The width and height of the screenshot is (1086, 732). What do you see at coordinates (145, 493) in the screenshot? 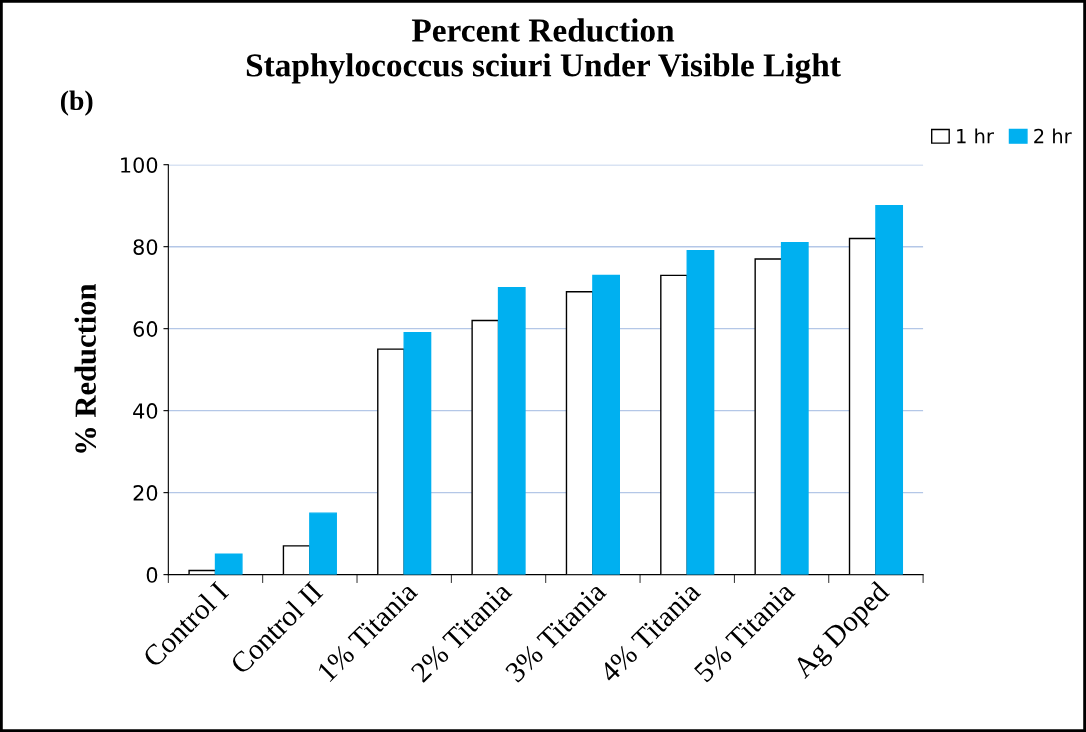
I see `y-tick-label: 20` at bounding box center [145, 493].